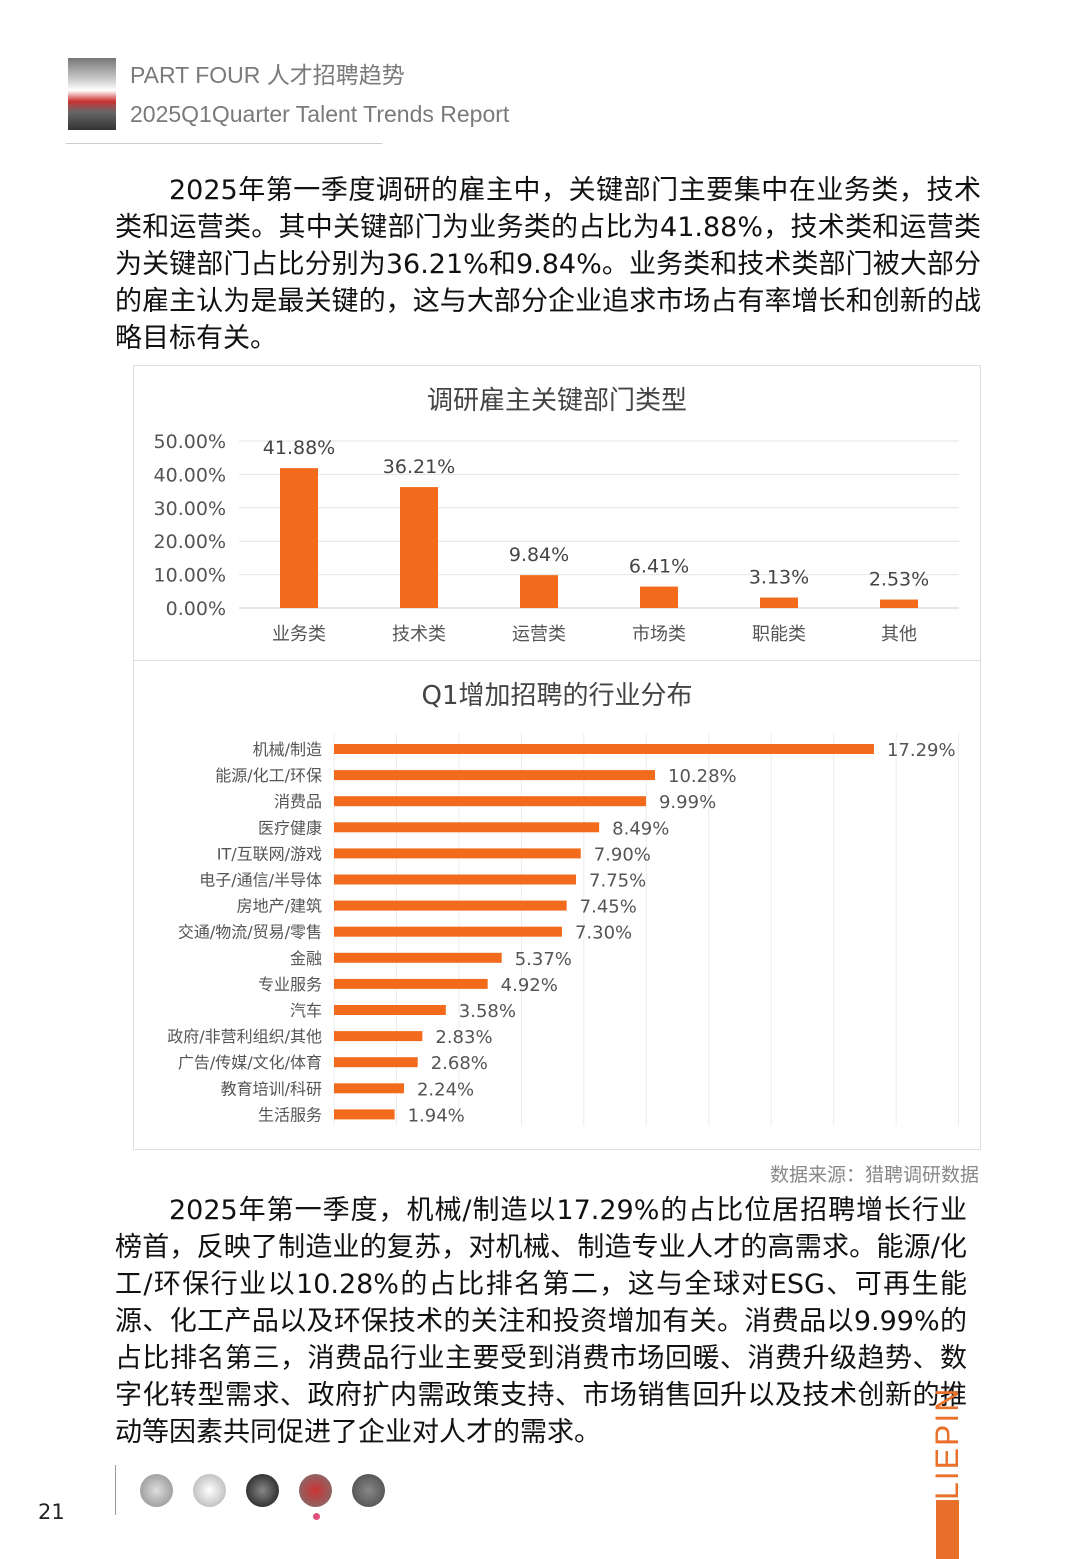 This screenshot has height=1559, width=1080. What do you see at coordinates (659, 634) in the screenshot?
I see `x-tick-label: 市场类` at bounding box center [659, 634].